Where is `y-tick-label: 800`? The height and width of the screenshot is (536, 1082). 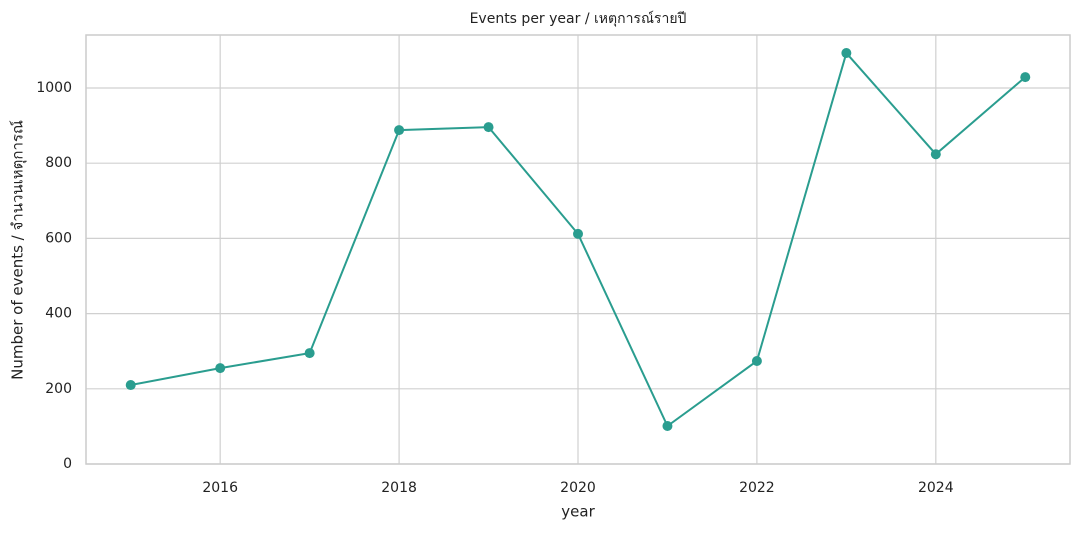
y-tick-label: 800 is located at coordinates (58, 163).